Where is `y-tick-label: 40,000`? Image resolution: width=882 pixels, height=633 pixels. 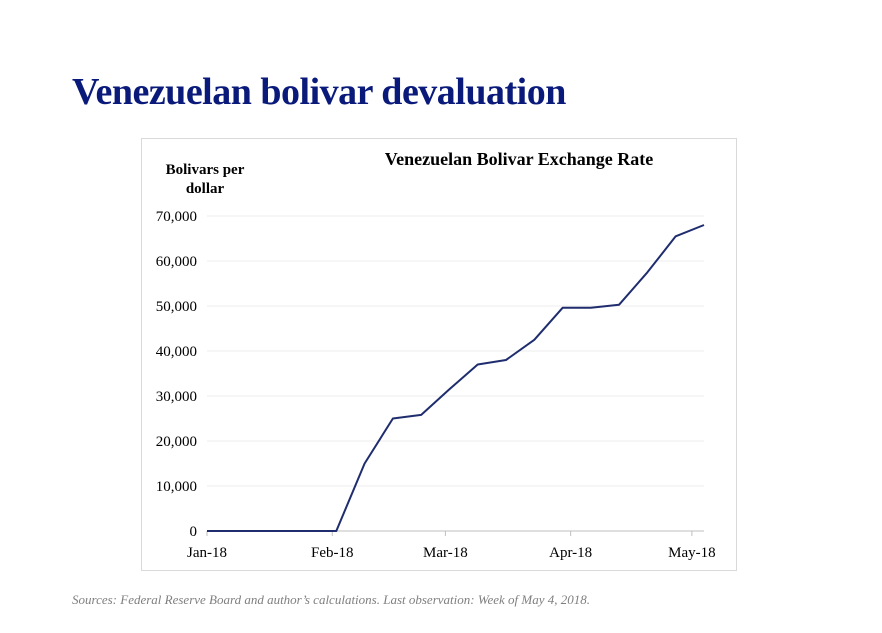 y-tick-label: 40,000 is located at coordinates (176, 352).